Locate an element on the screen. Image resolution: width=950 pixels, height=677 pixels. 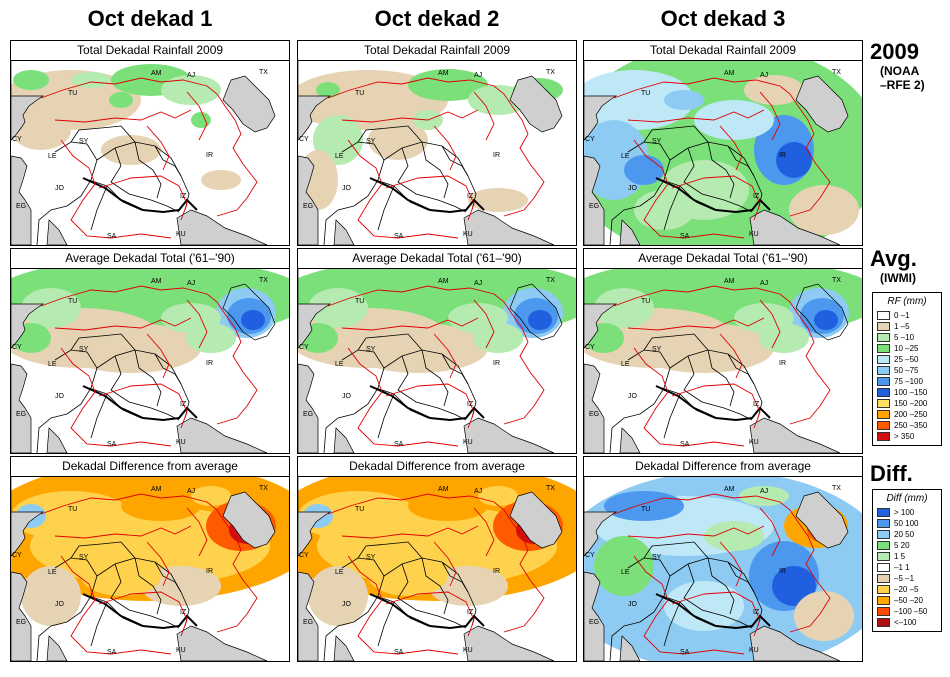
legend-item: 250 –350 is located at coordinates (907, 425).